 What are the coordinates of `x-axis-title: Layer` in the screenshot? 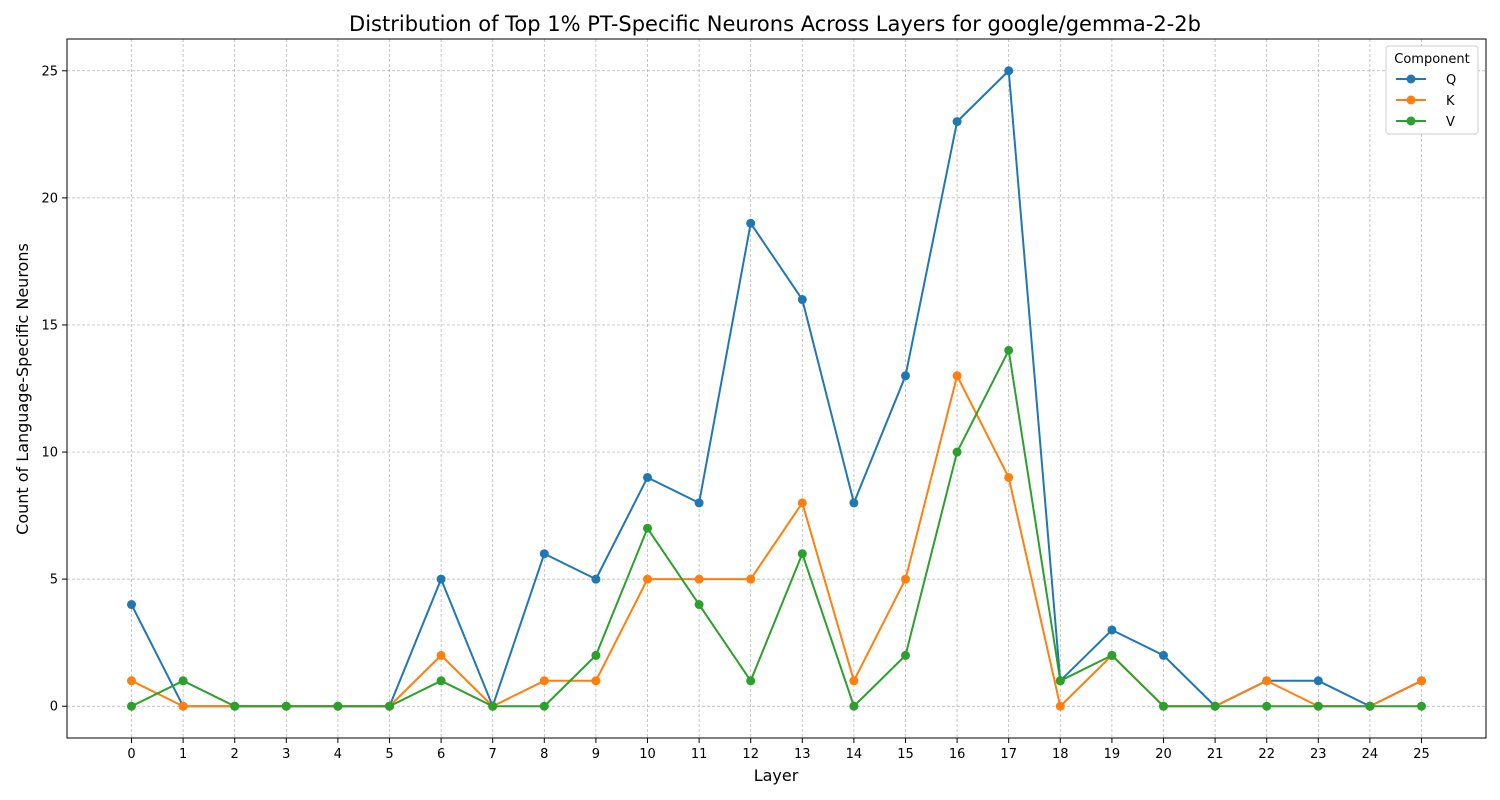 It's located at (776, 775).